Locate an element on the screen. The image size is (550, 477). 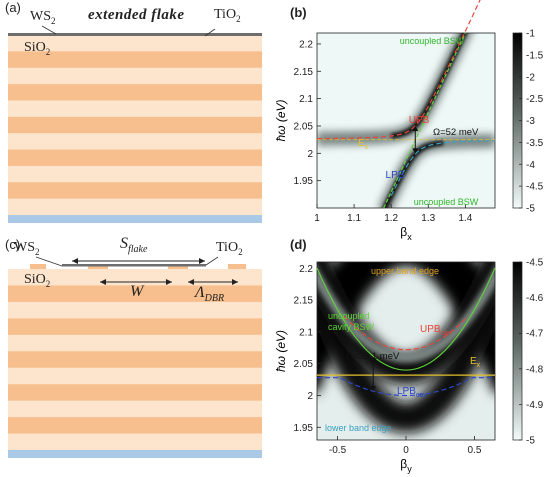
upb-cav-curve is located at coordinates (406, 333).